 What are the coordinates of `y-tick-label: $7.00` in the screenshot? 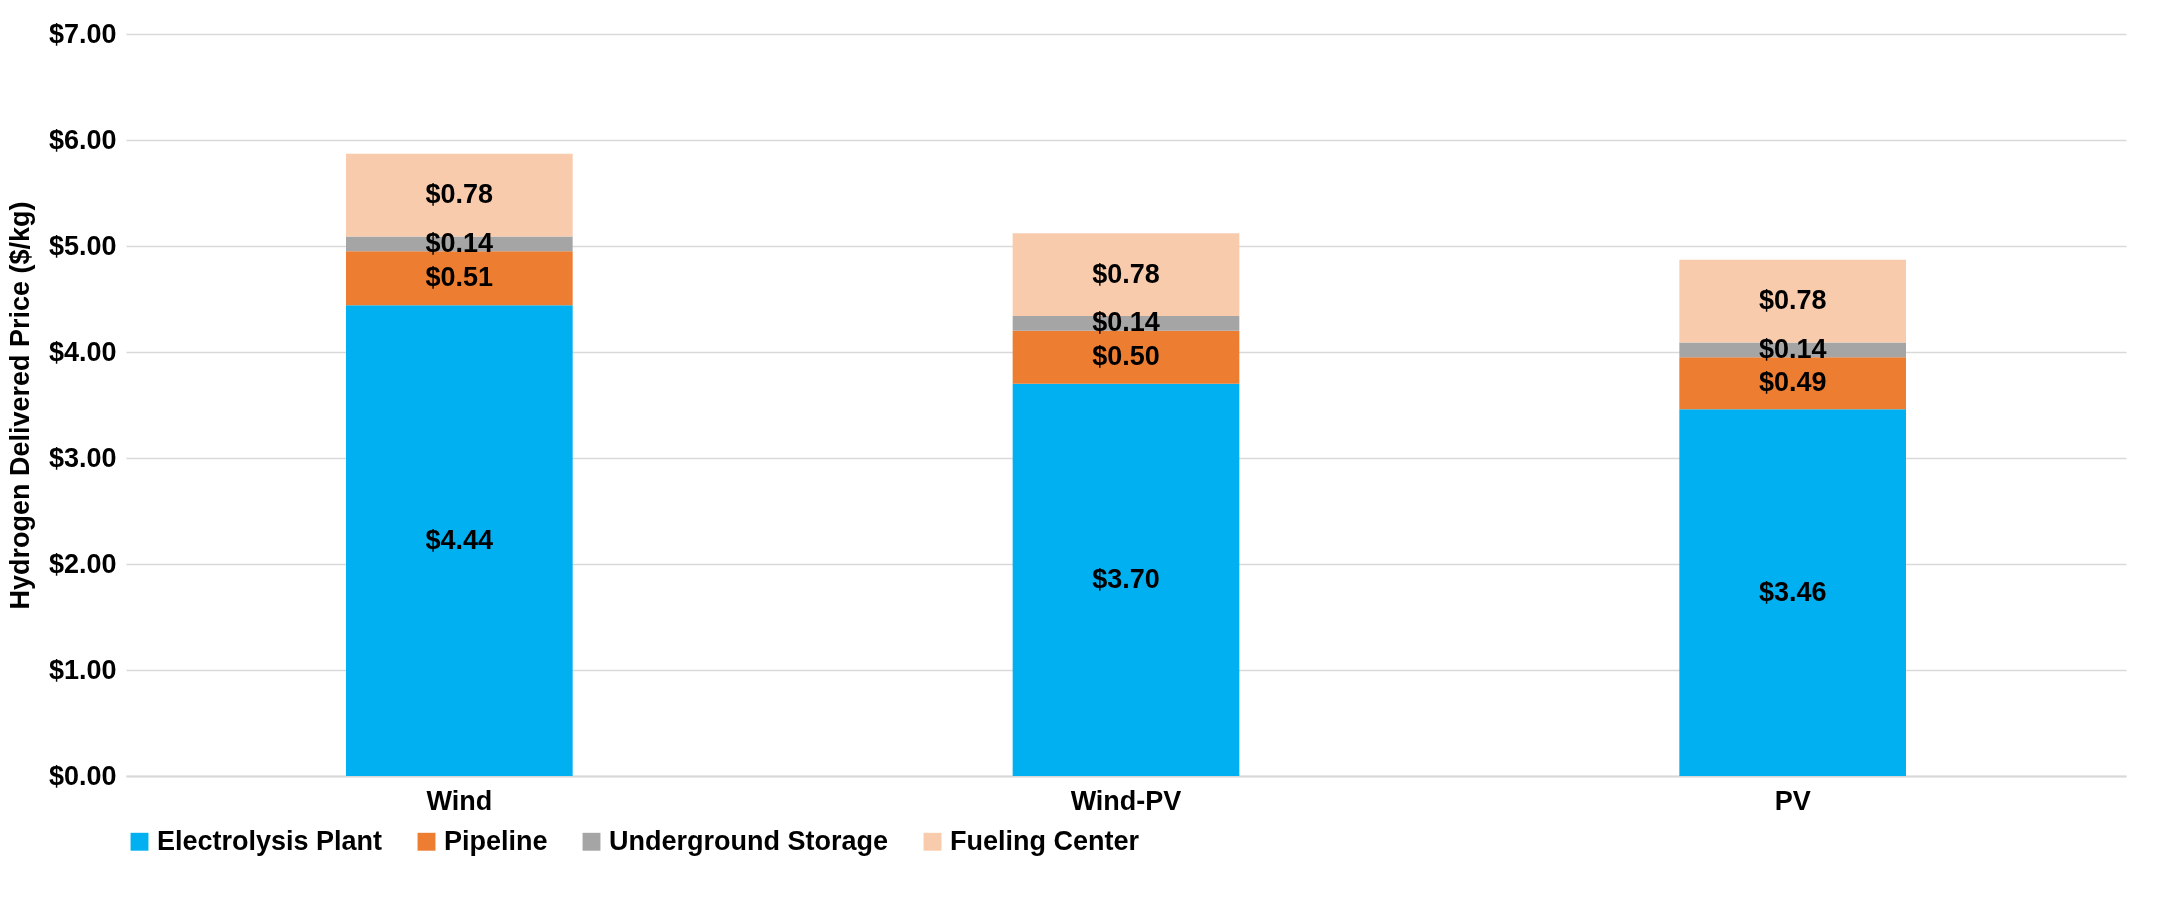 It's located at (82, 33).